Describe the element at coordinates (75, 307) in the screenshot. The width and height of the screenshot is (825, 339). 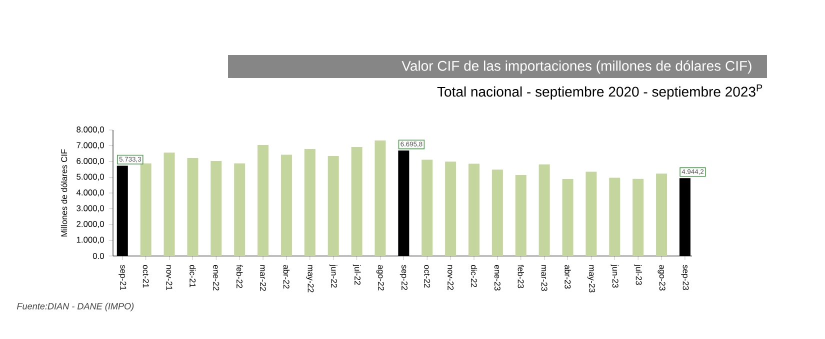
I see `source-note: Fuente:DIAN - DANE (IMPO)` at that location.